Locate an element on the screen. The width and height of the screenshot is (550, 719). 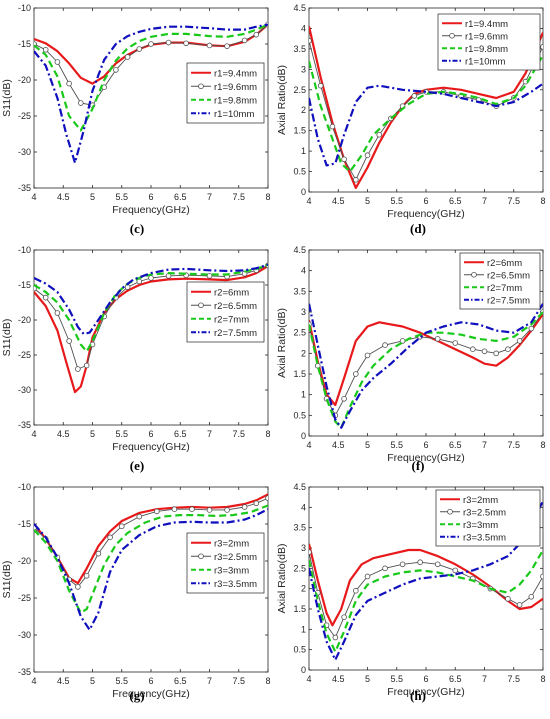
legend-label: r1=9.8mm is located at coordinates (486, 49).